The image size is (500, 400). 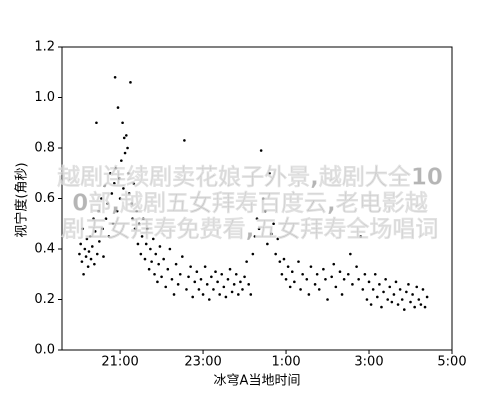 I want to click on x-tick-label: 23:00, so click(x=202, y=362).